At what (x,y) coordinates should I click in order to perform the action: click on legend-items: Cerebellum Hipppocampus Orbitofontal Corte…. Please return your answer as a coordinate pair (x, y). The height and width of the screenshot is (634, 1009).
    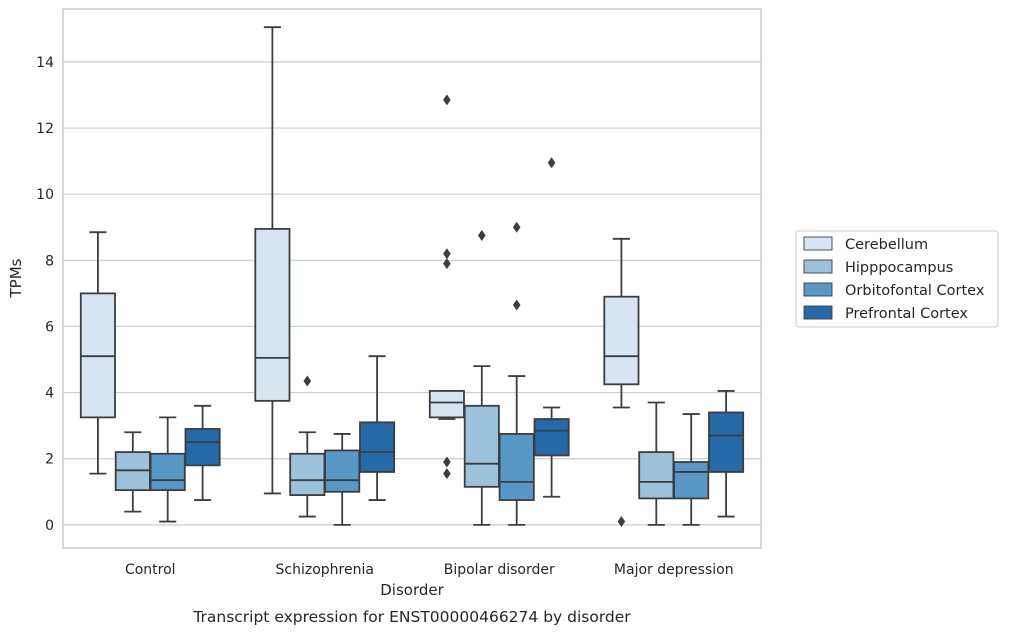
    Looking at the image, I should click on (894, 279).